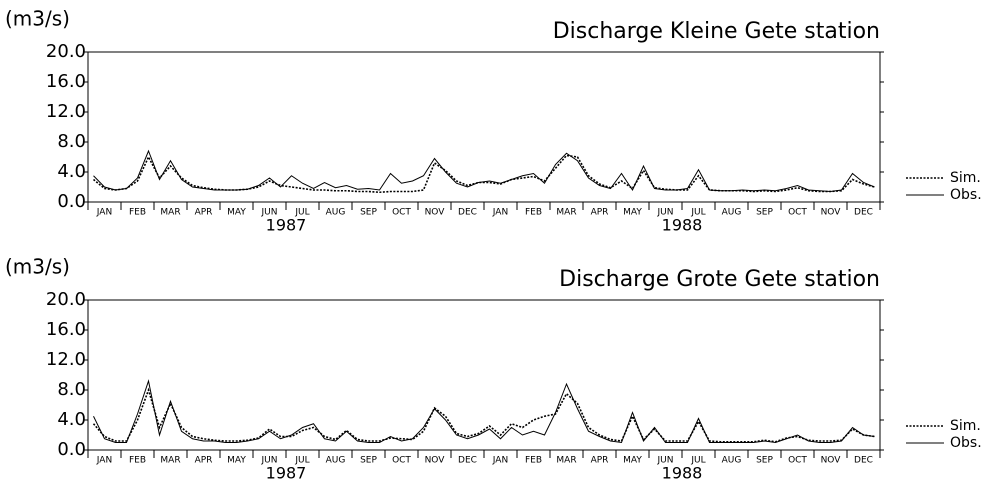  Describe the element at coordinates (716, 31) in the screenshot. I see `chart-title: Discharge Kleine Gete station` at that location.